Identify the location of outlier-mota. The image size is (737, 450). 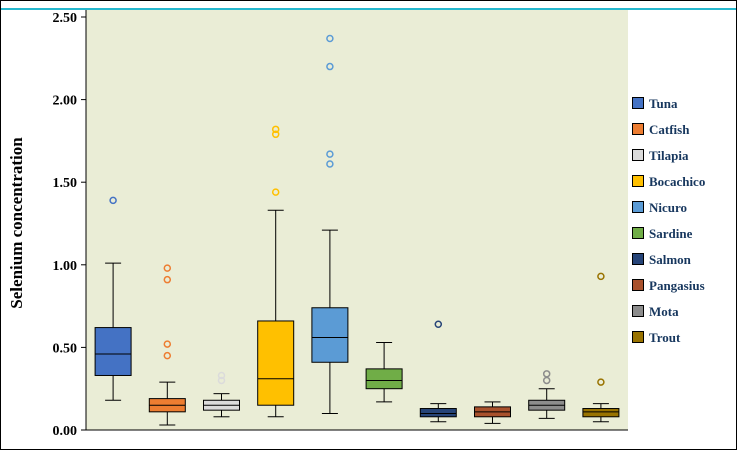
(546, 374).